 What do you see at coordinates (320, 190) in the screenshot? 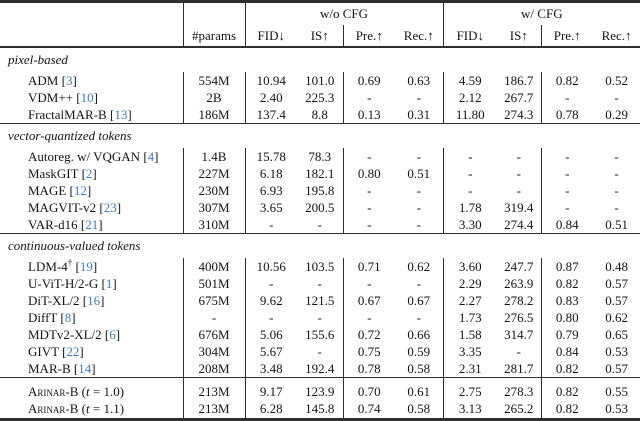
I see `table-row: MAGE [12] 230M 6.93 195.8- - - - - -` at bounding box center [320, 190].